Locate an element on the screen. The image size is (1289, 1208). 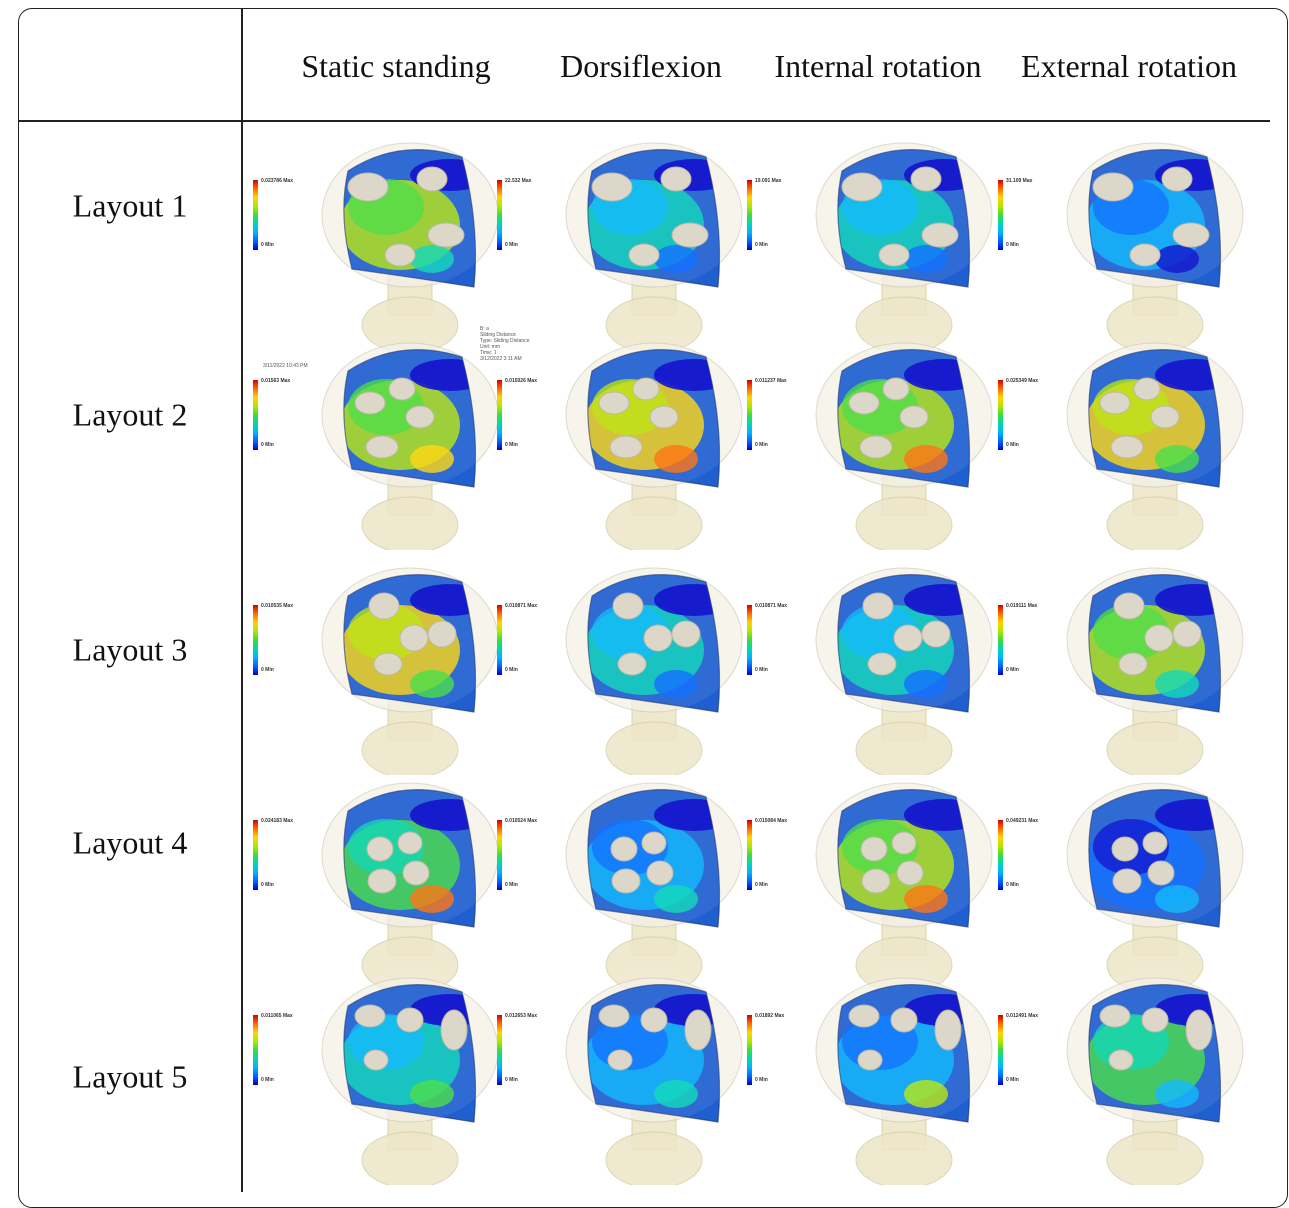
legend-max-label: 0.01892 Max is located at coordinates (770, 1016).